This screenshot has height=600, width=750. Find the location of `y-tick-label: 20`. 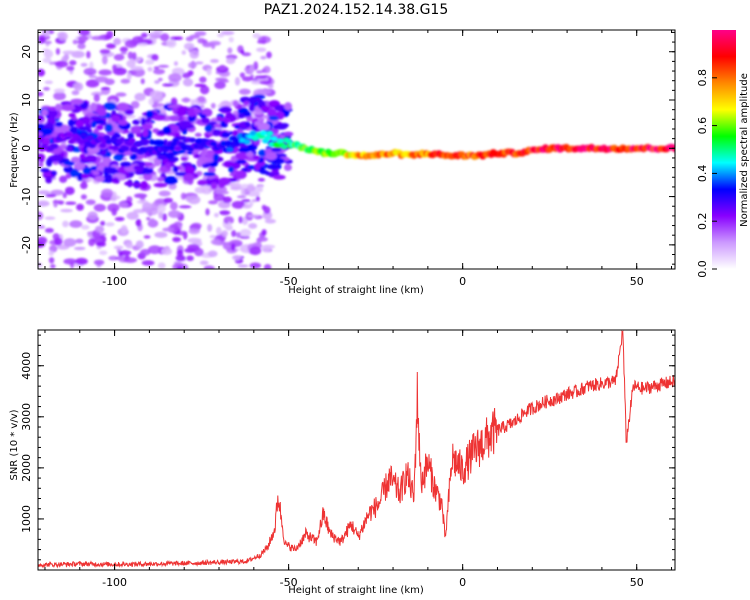

y-tick-label: 20 is located at coordinates (26, 52).